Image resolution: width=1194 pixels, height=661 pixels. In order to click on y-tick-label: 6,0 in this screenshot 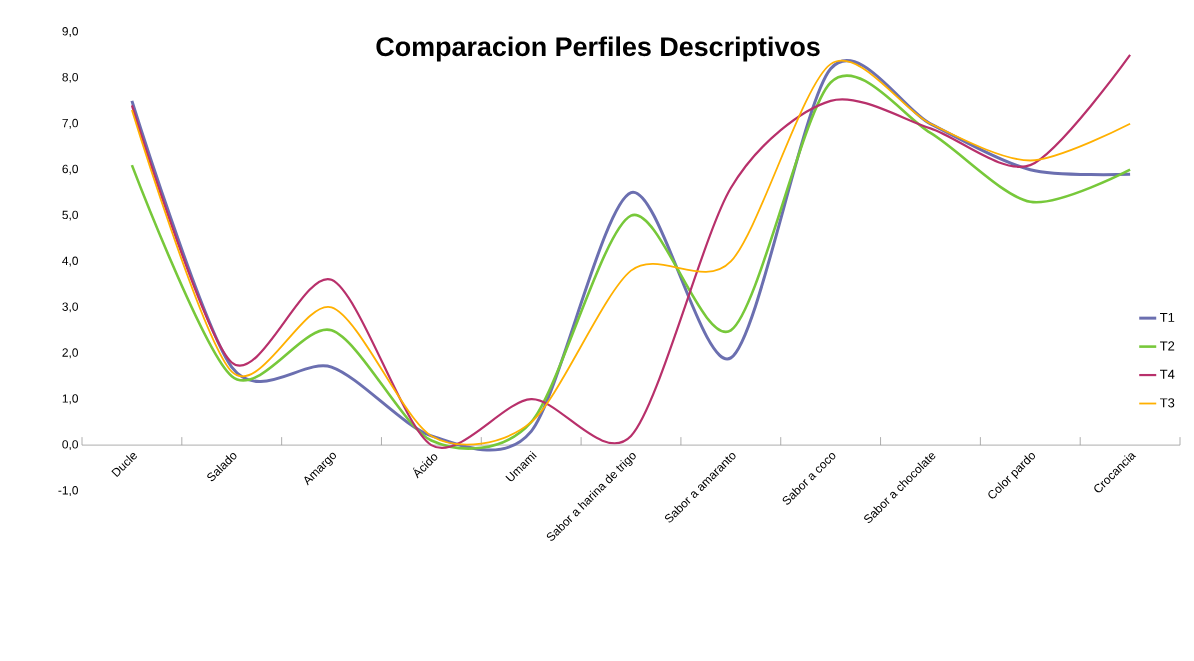, I will do `click(70, 169)`.